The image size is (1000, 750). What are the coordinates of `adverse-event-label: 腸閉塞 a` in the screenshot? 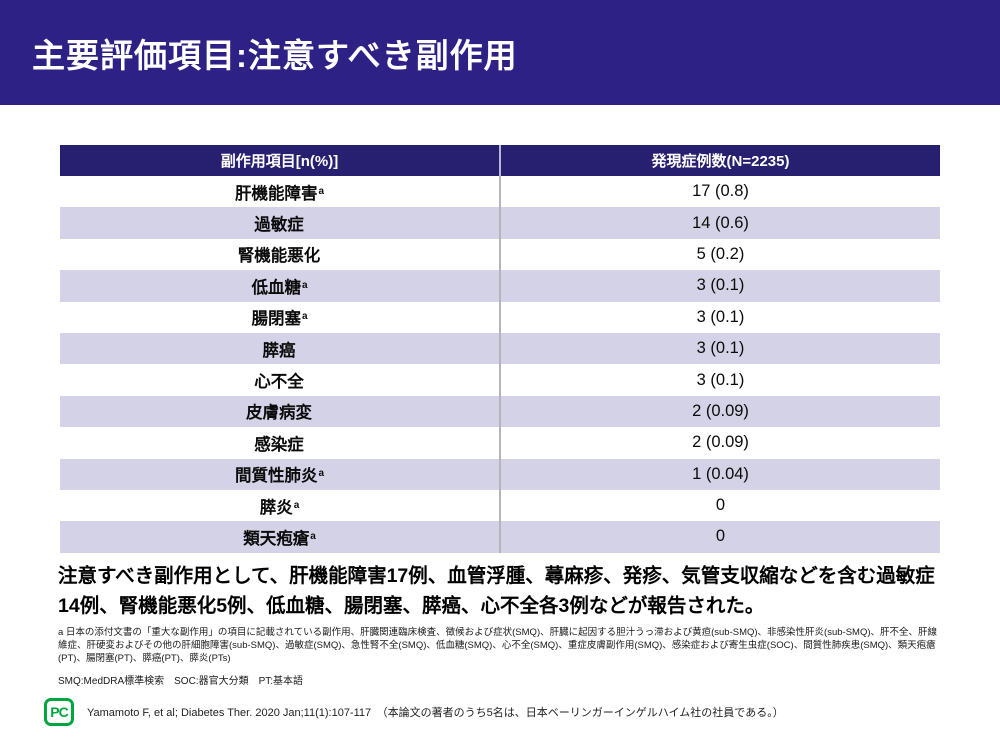 It's located at (280, 317).